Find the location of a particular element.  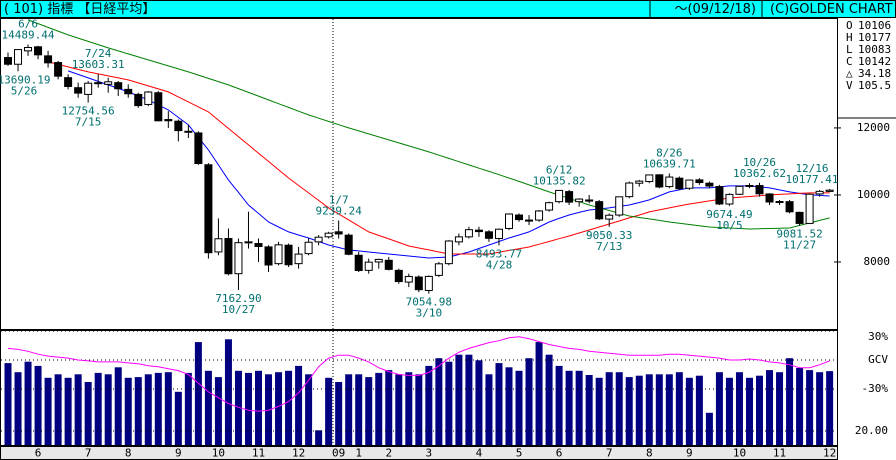

x-tick-label: 8 is located at coordinates (649, 453).